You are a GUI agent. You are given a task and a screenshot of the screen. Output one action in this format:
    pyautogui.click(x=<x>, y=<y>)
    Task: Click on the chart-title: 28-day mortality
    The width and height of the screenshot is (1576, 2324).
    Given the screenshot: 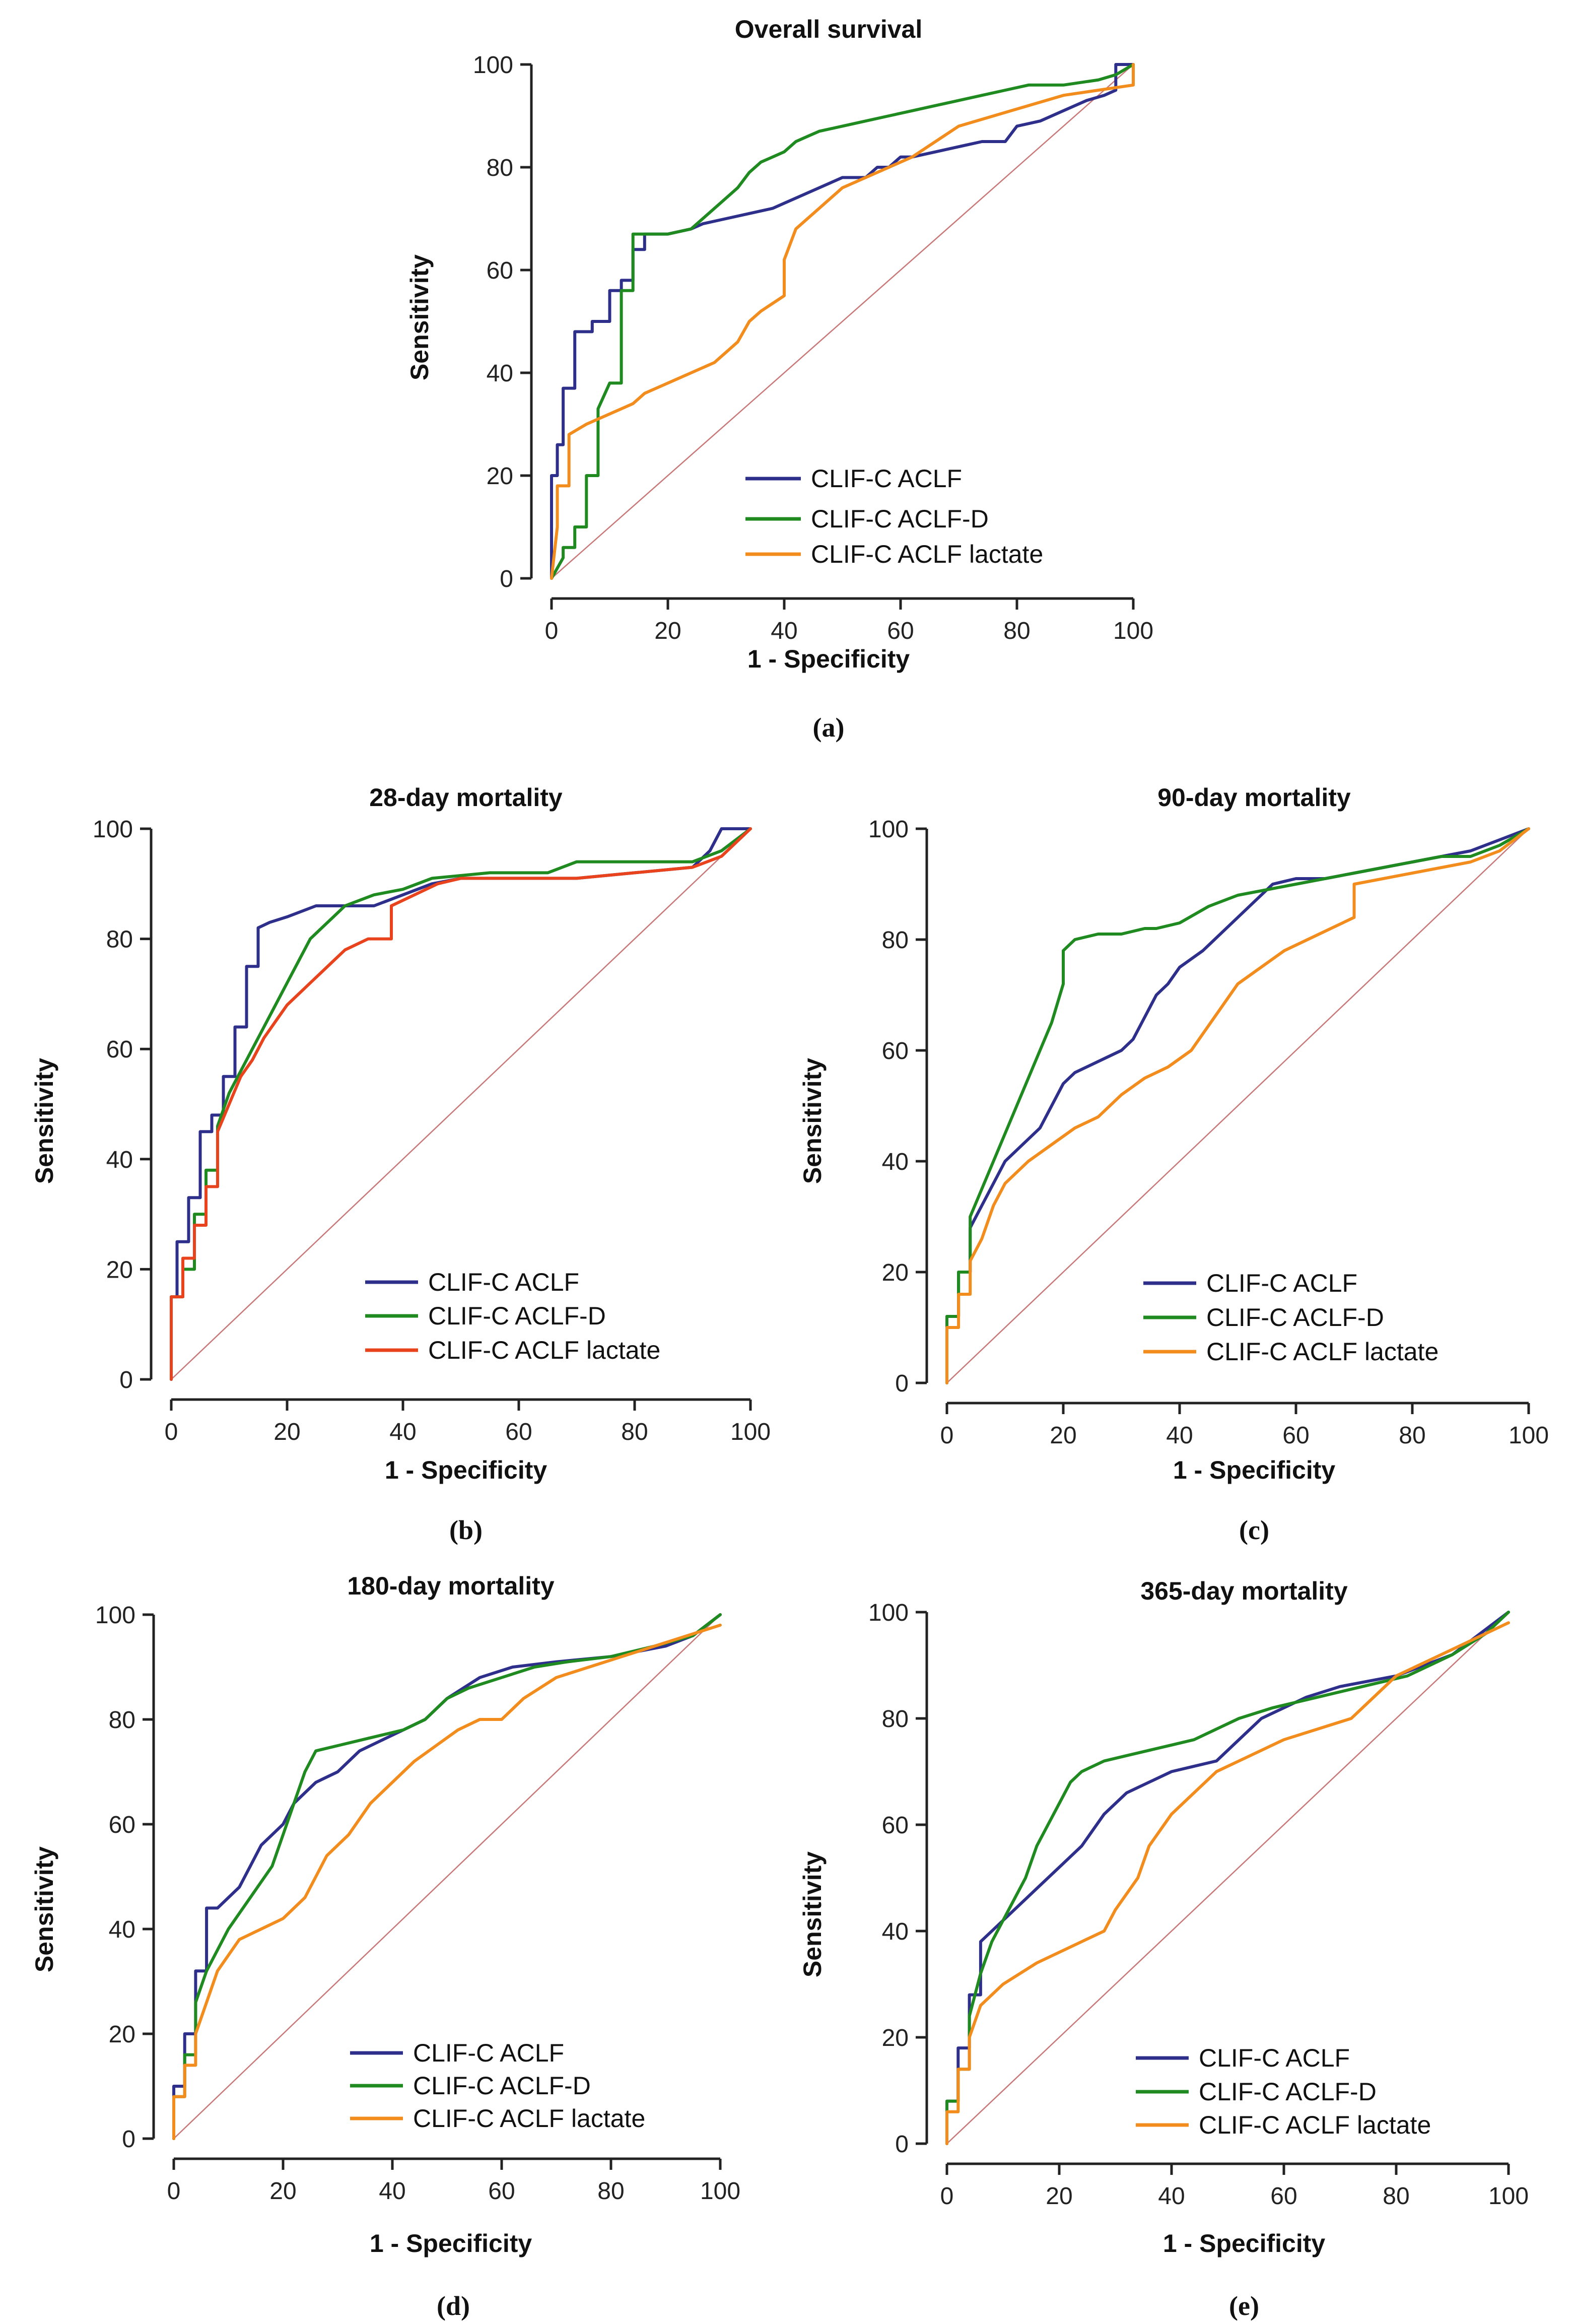 What is the action you would take?
    pyautogui.click(x=466, y=797)
    